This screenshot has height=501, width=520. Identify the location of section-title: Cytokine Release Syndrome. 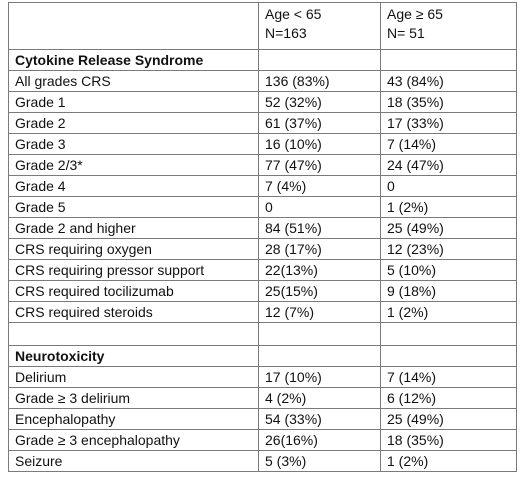
(133, 60).